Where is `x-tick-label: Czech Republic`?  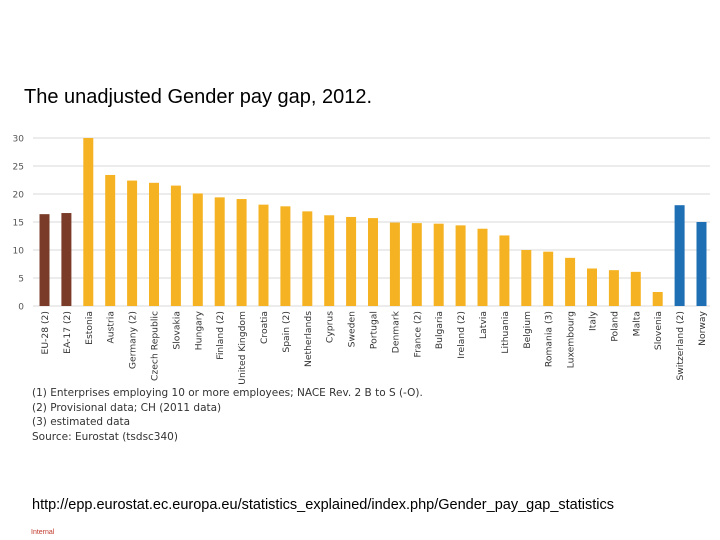
x-tick-label: Czech Republic is located at coordinates (155, 346).